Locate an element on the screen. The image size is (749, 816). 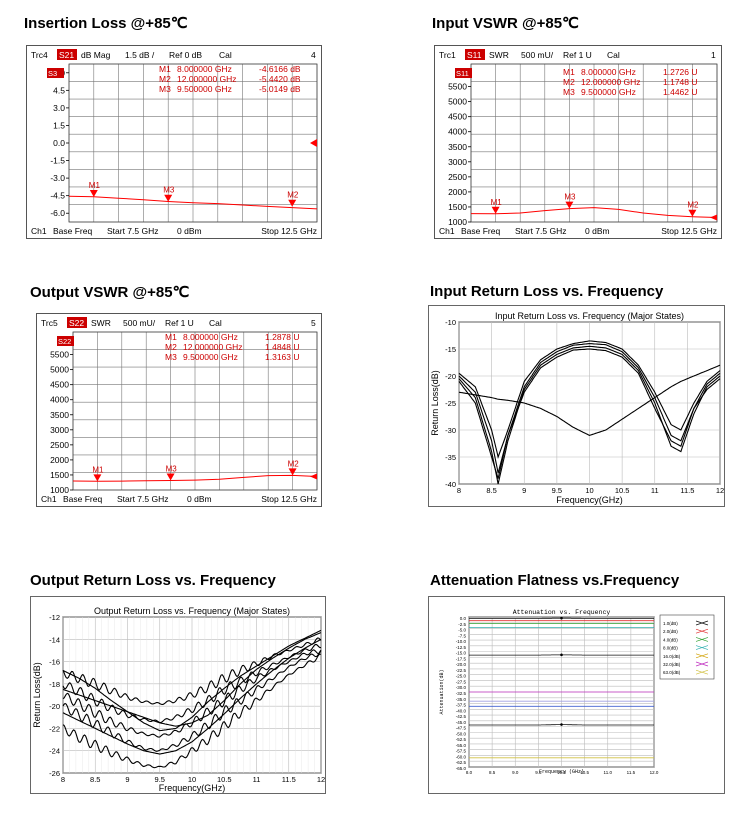
legend-label: 16.0(dB) is located at coordinates (672, 656).